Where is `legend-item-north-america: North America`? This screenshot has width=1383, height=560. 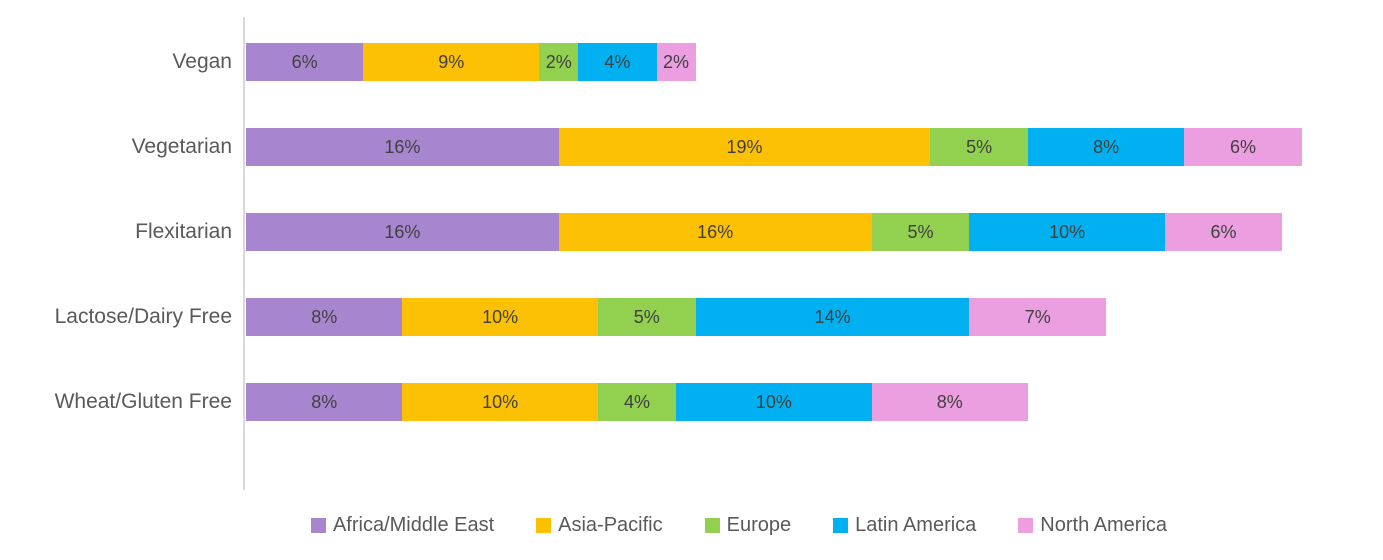 legend-item-north-america: North America is located at coordinates (1092, 525).